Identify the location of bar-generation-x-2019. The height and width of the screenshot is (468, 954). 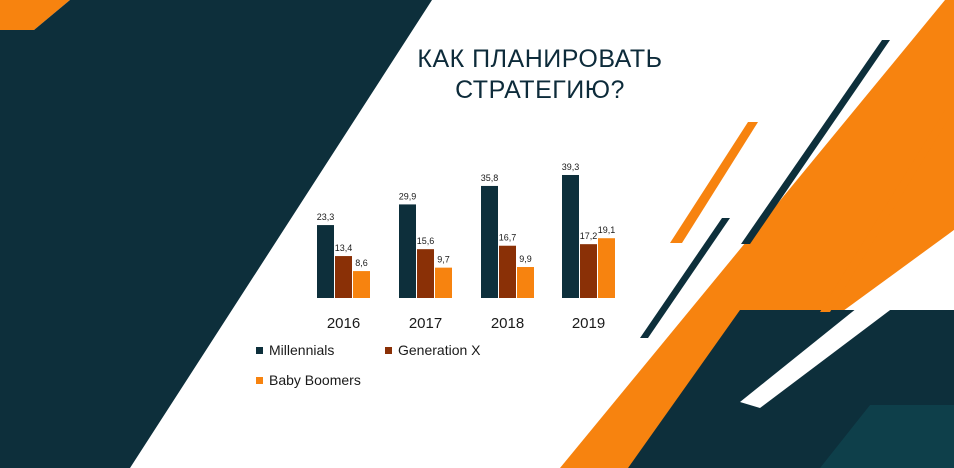
(588, 271).